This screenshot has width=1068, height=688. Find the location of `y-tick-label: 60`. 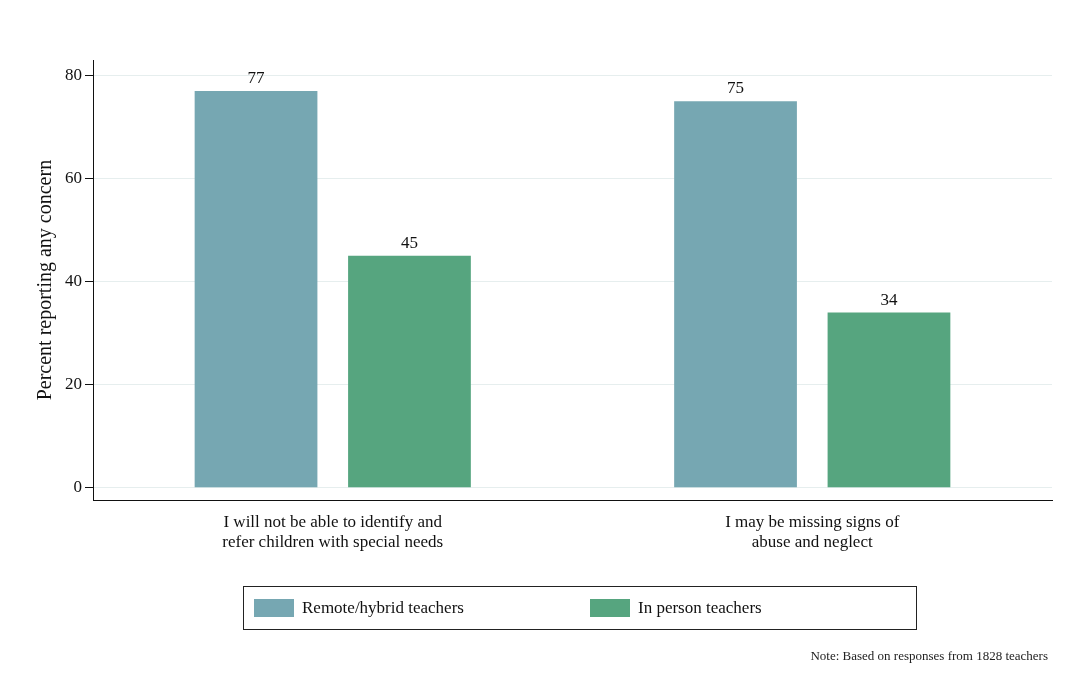

y-tick-label: 60 is located at coordinates (73, 178).